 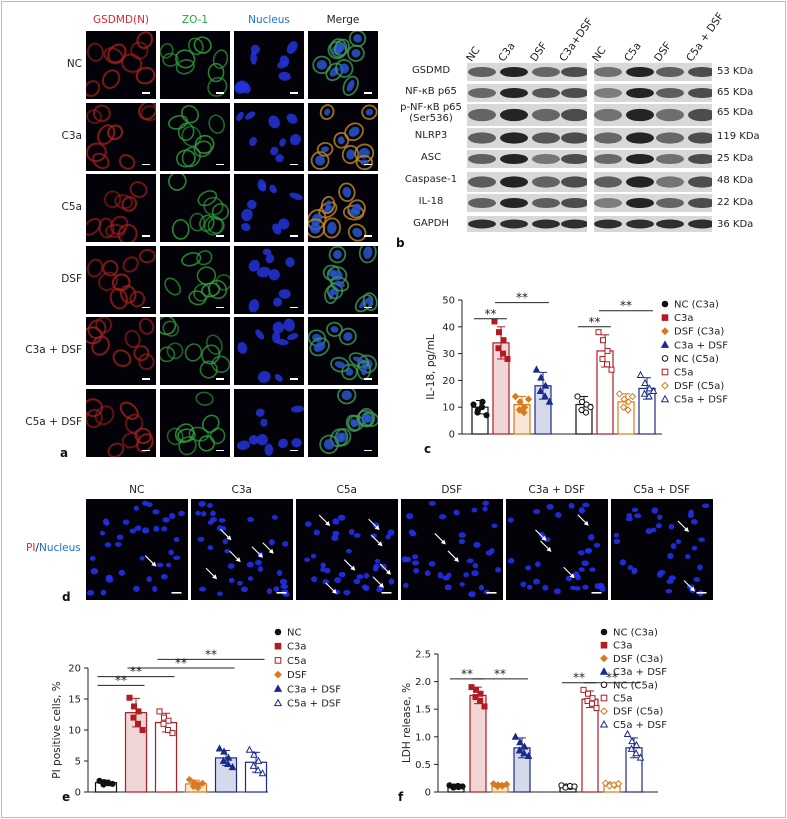 What do you see at coordinates (314, 704) in the screenshot?
I see `legend-label: C5a + DSF` at bounding box center [314, 704].